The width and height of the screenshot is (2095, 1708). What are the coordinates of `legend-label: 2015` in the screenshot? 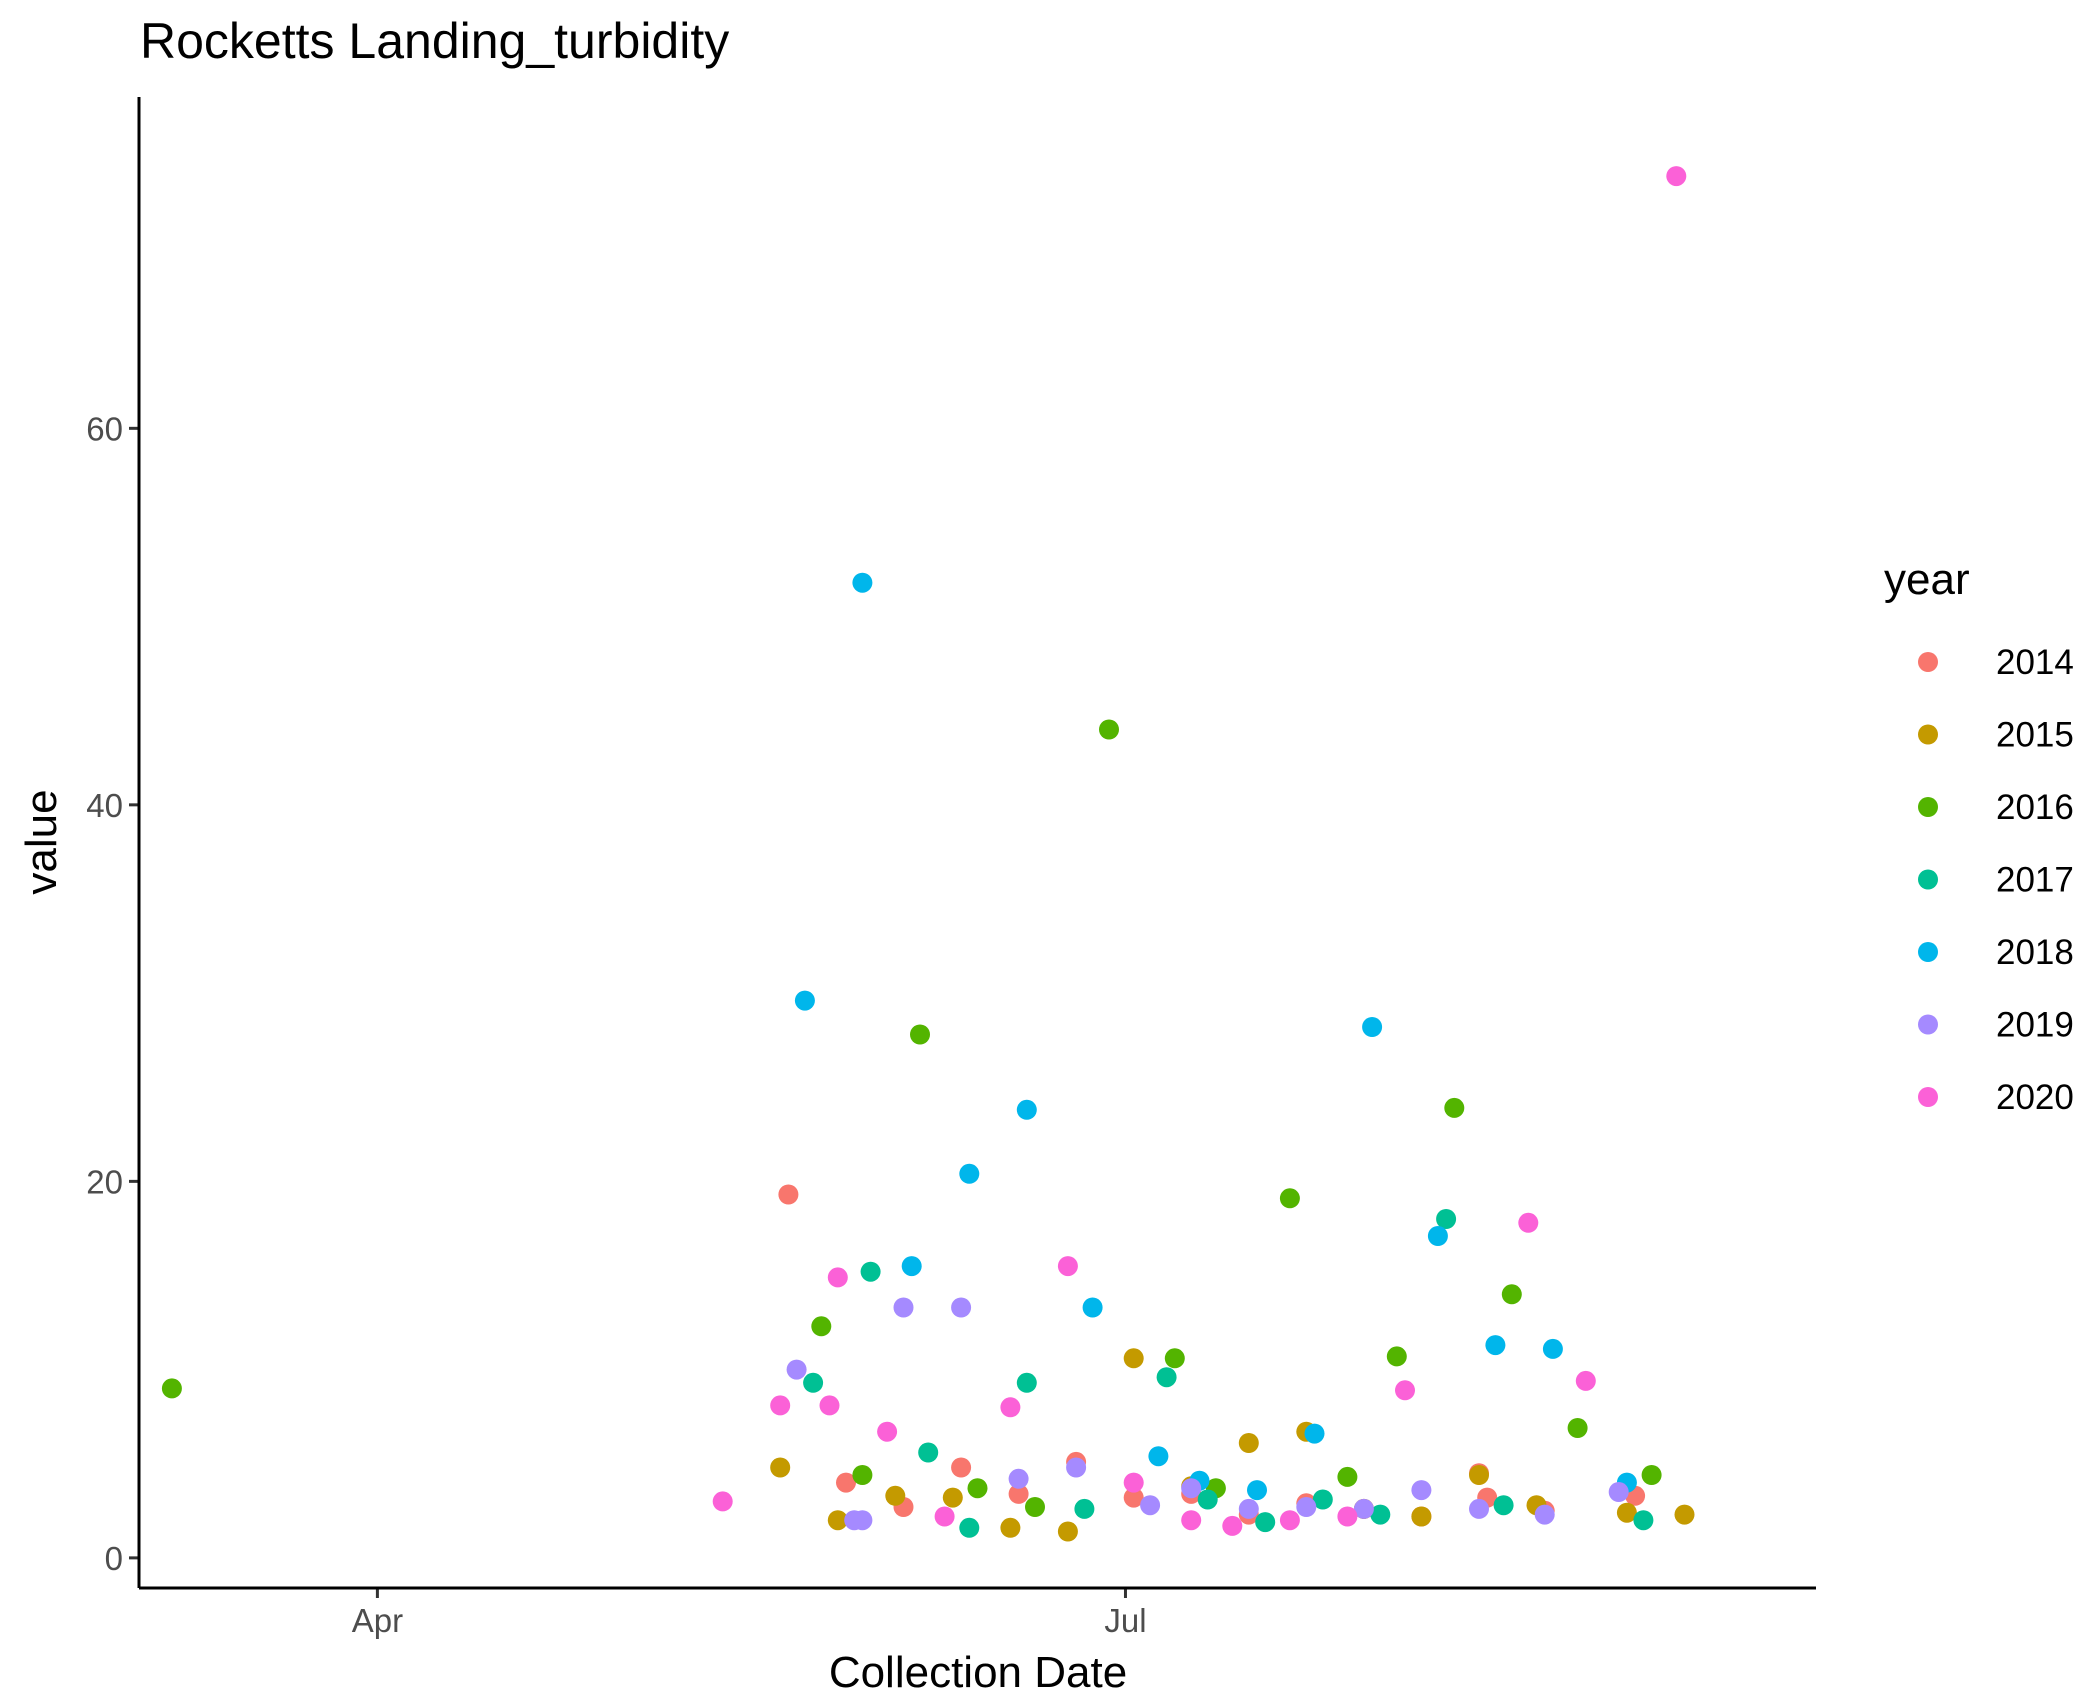 It's located at (2035, 735).